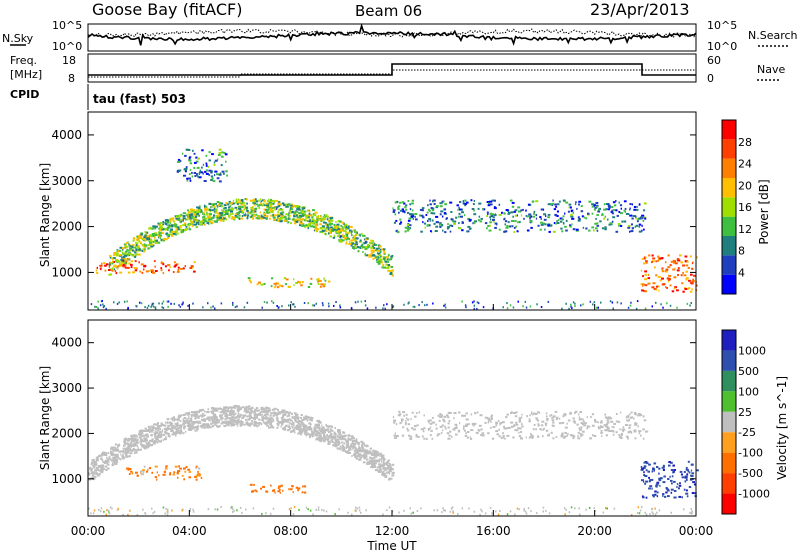 The height and width of the screenshot is (554, 800). Describe the element at coordinates (24, 94) in the screenshot. I see `cpid-label: CPID` at that location.